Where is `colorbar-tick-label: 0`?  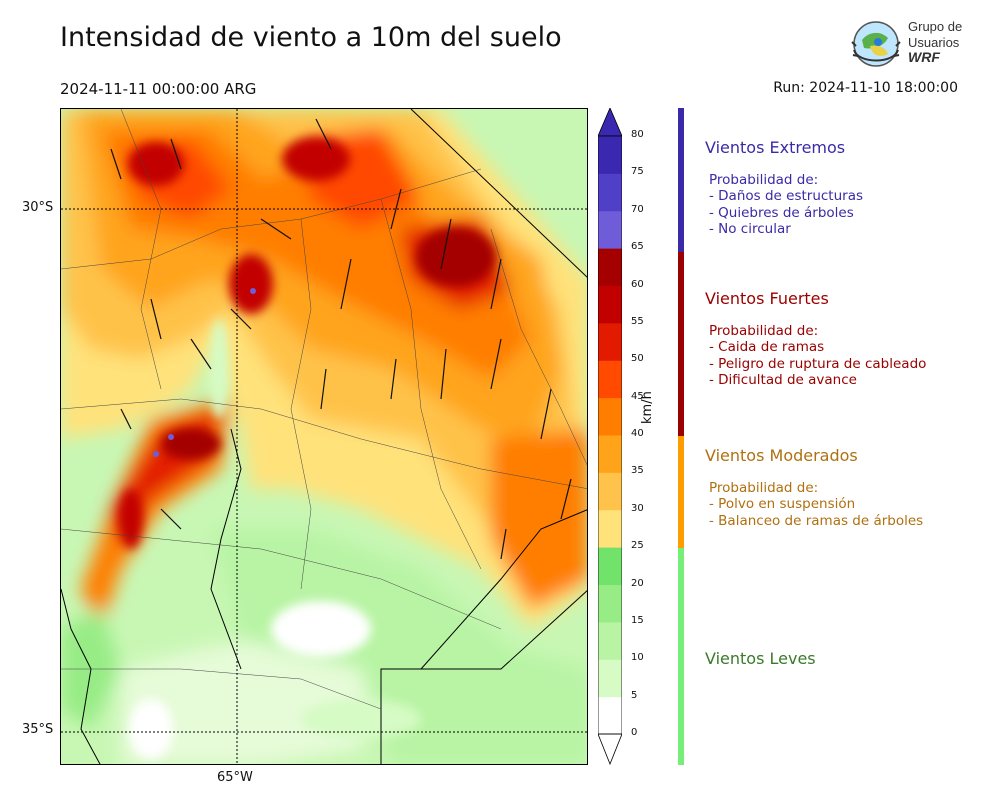
colorbar-tick-label: 0 is located at coordinates (634, 732).